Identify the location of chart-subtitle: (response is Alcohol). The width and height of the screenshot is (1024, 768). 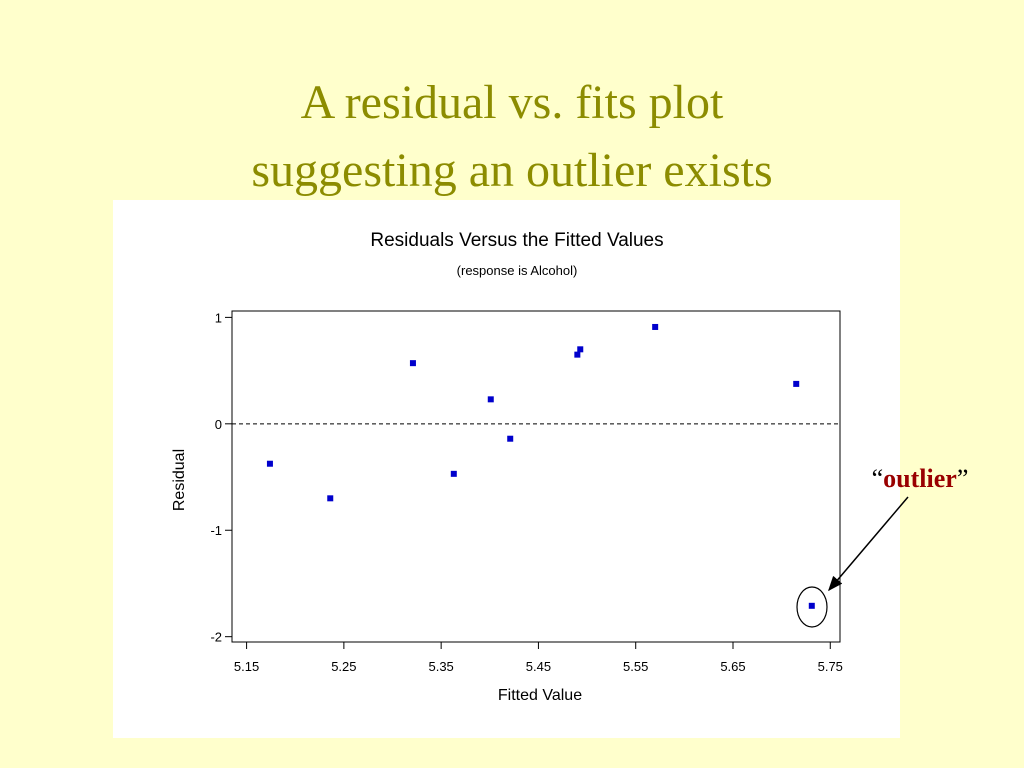
(517, 270).